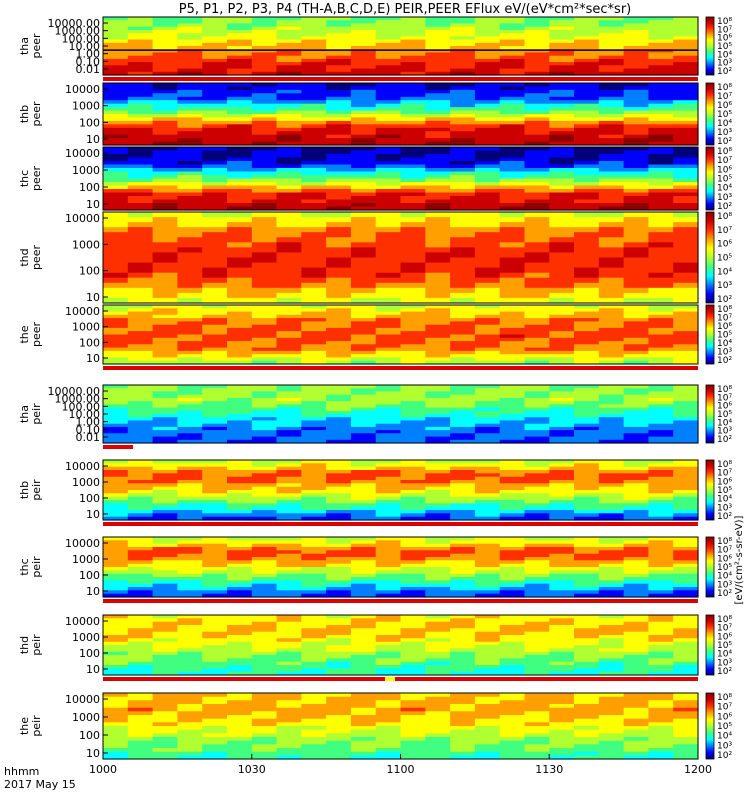 This screenshot has width=750, height=800. What do you see at coordinates (24, 414) in the screenshot?
I see `panel-probe-label: tha` at bounding box center [24, 414].